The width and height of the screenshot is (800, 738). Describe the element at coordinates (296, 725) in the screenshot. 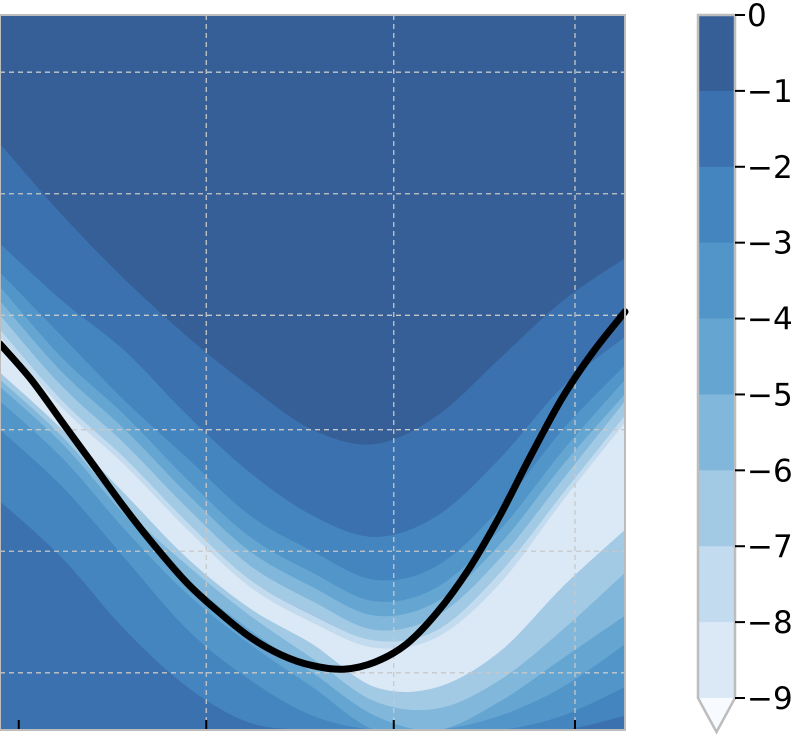

I see `x-axis-ticks` at that location.